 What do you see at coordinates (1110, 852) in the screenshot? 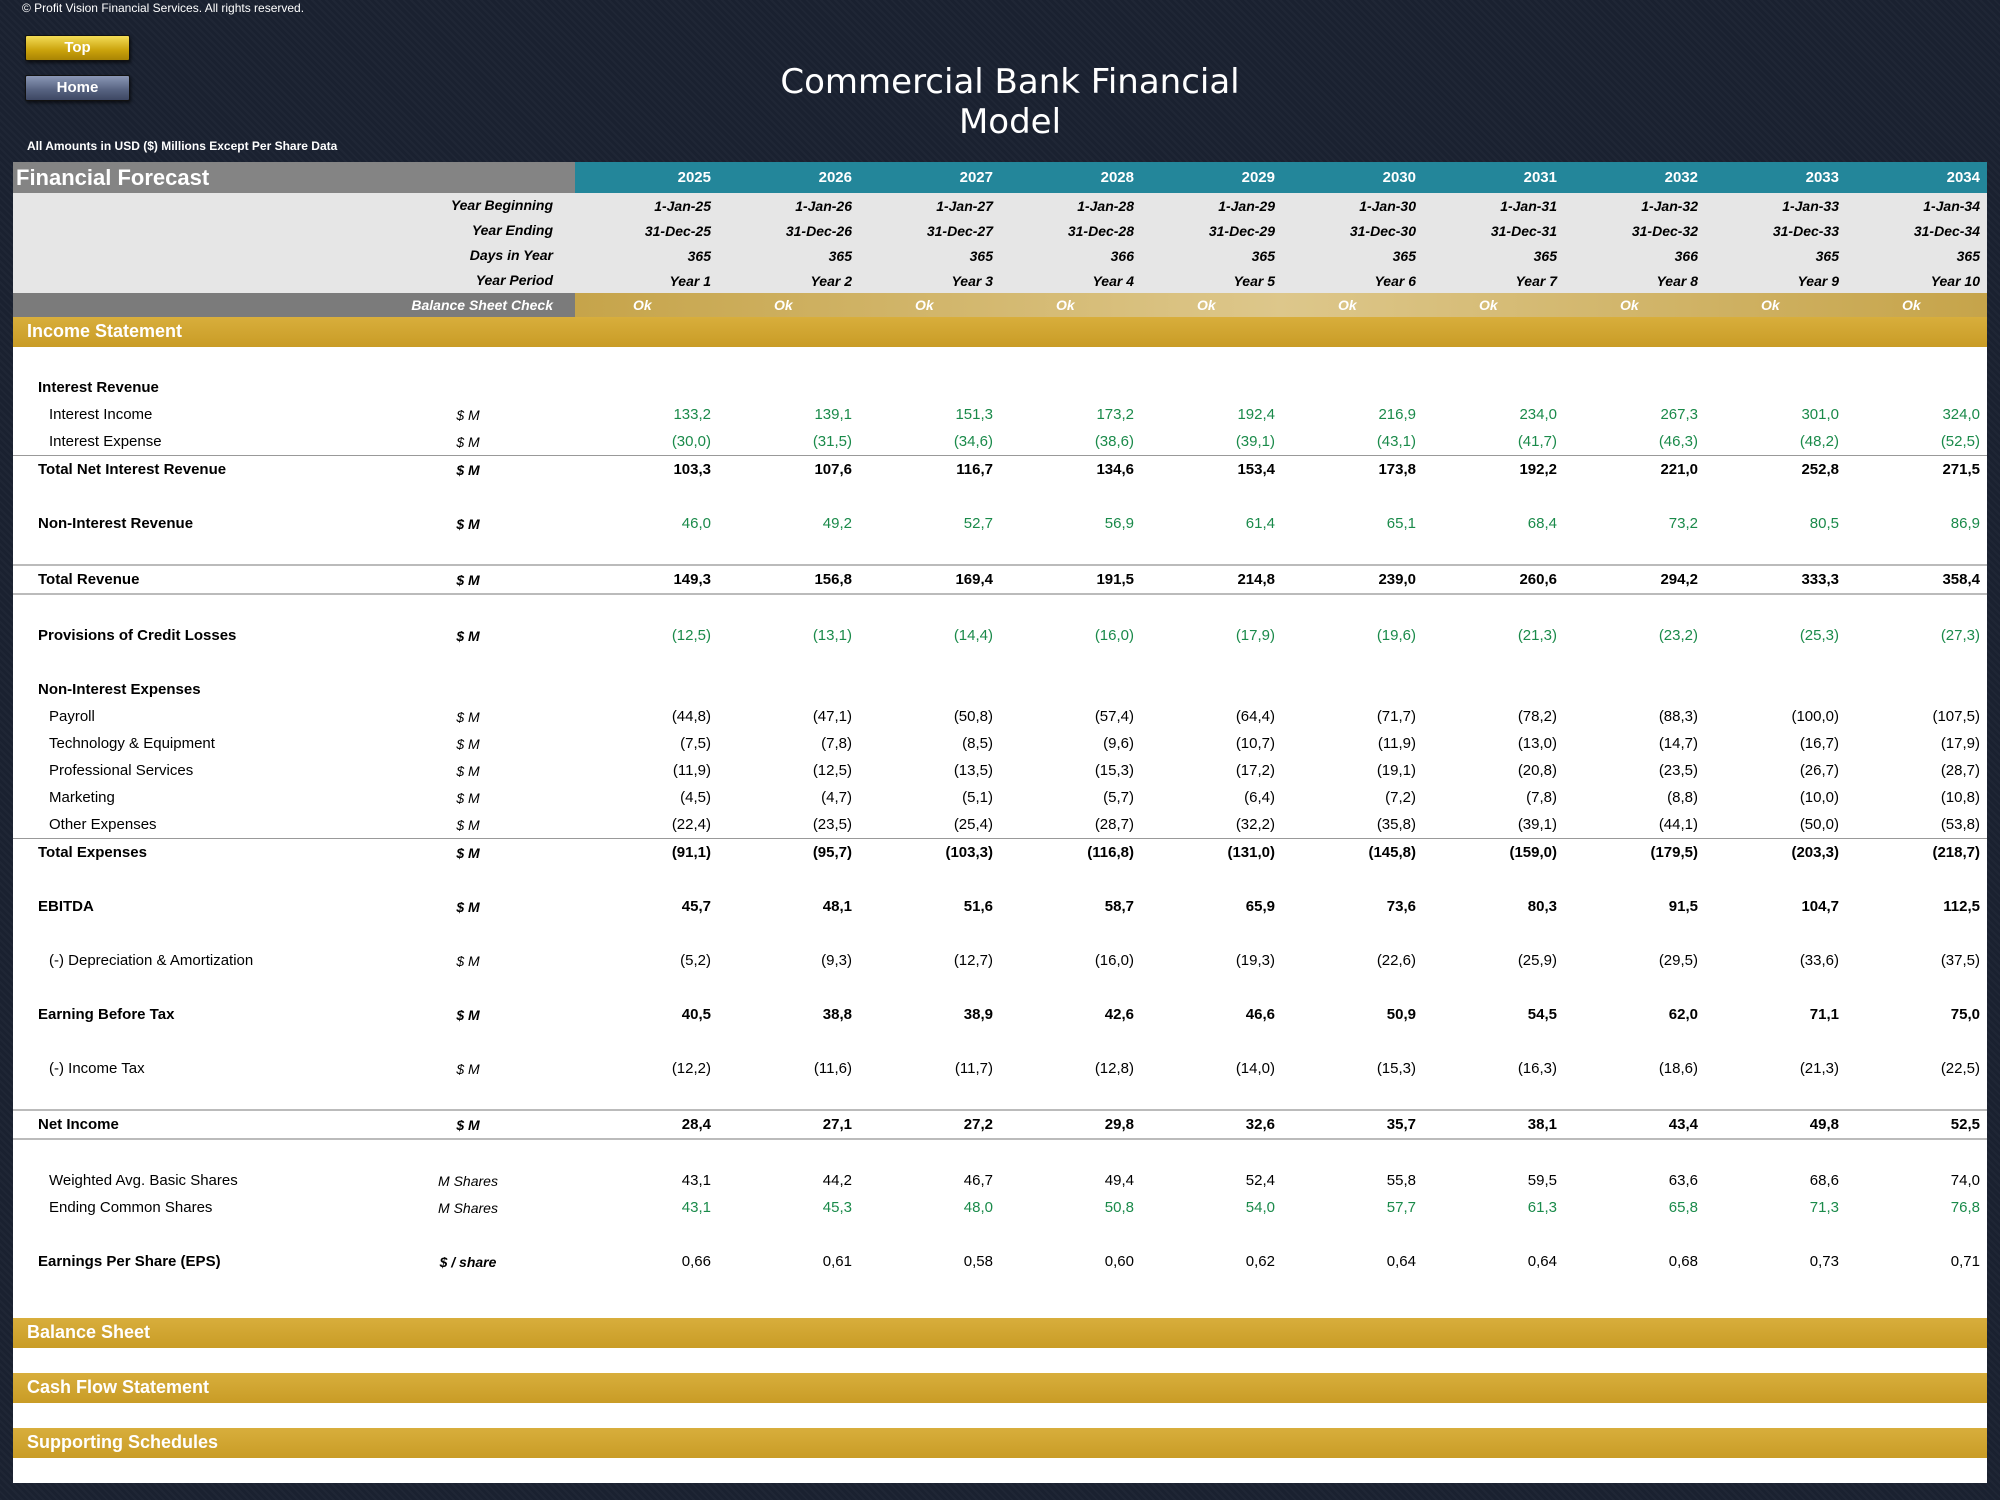
I see `value-cell: (116,8)` at bounding box center [1110, 852].